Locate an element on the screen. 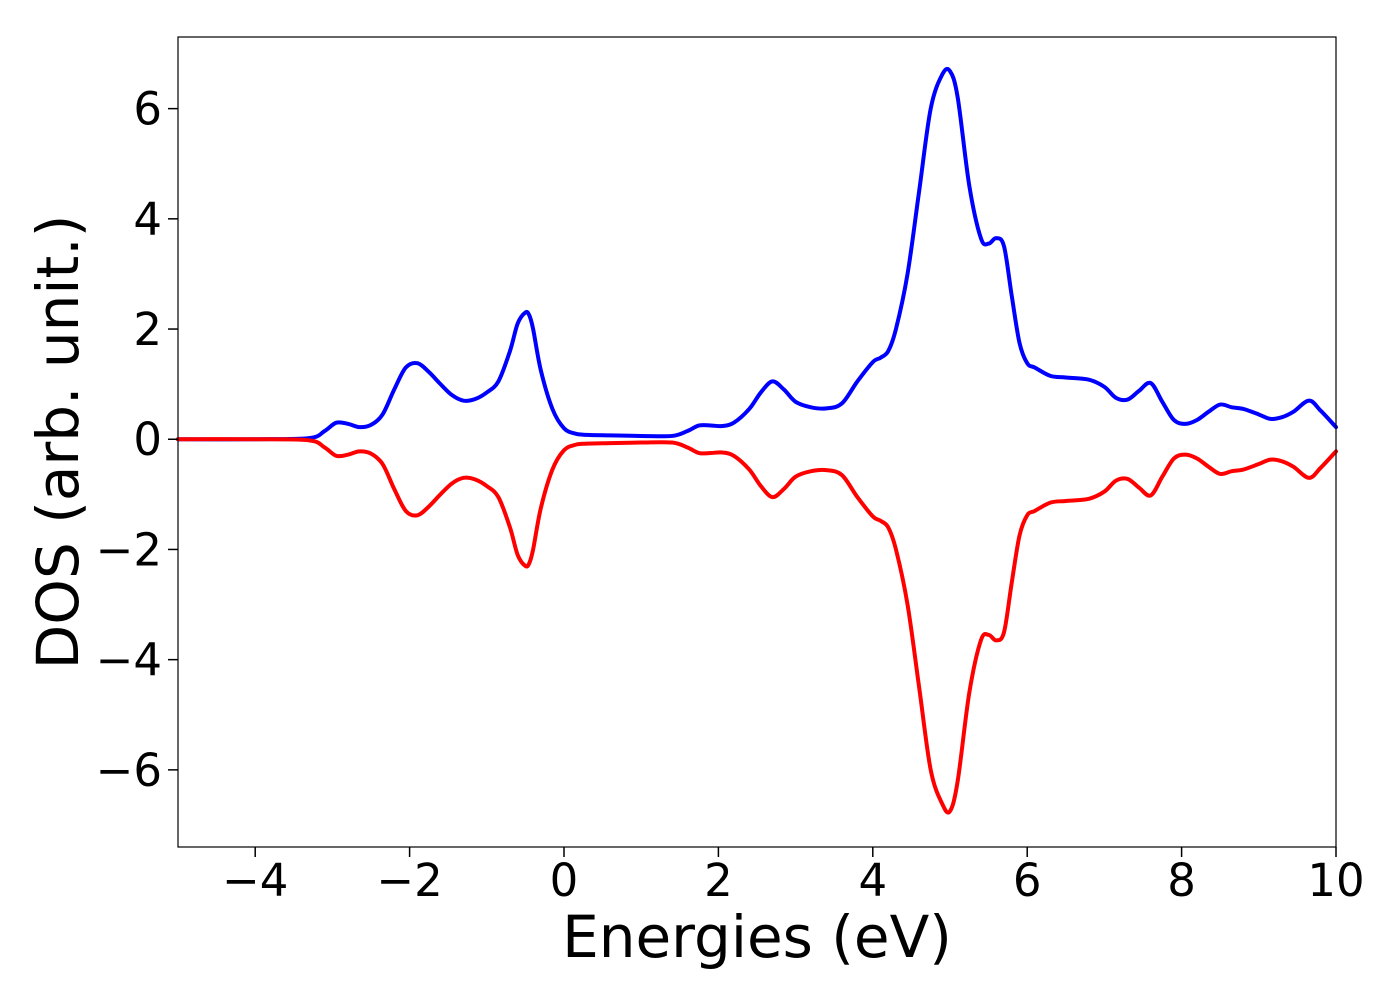  y-axis-label: DOS (arb. unit.) is located at coordinates (58, 442).